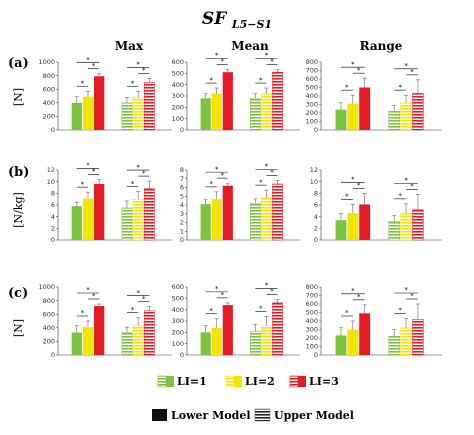 The image size is (474, 435). I want to click on panel-c-range-tick-label-200: 200, so click(312, 338).